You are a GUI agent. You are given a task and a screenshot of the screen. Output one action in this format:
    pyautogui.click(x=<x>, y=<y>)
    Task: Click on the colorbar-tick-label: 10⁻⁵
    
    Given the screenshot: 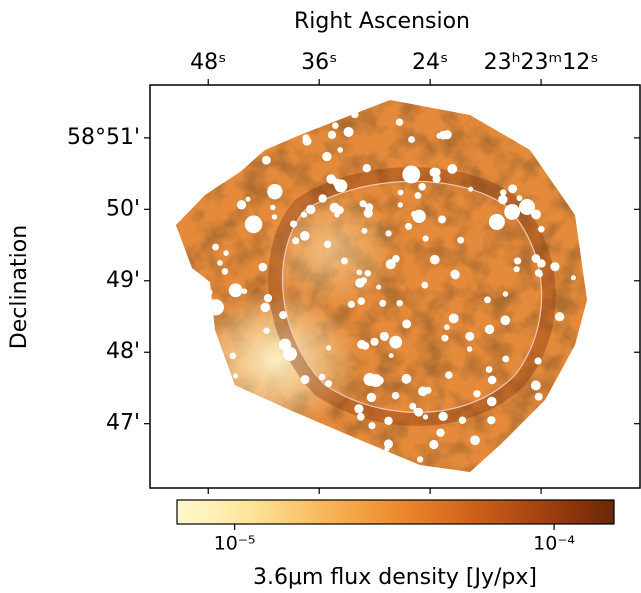 What is the action you would take?
    pyautogui.click(x=235, y=544)
    